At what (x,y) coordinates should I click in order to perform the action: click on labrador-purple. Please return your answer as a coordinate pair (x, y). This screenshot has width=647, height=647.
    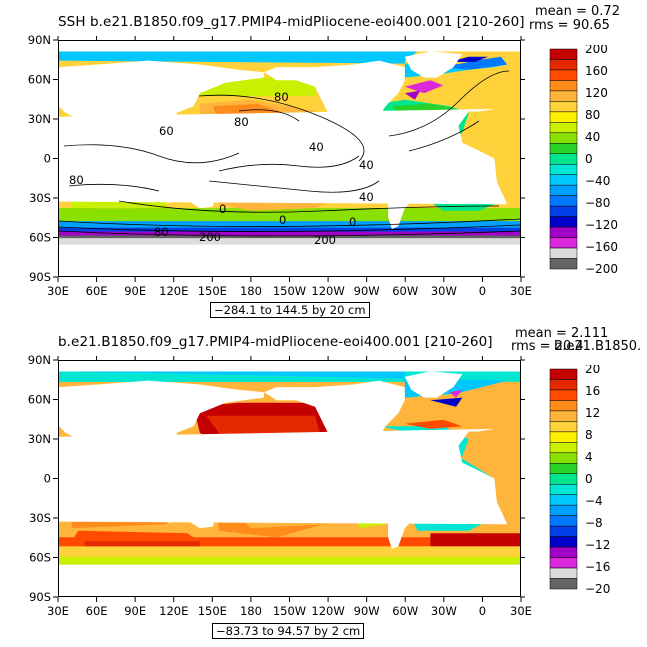
    Looking at the image, I should click on (412, 95).